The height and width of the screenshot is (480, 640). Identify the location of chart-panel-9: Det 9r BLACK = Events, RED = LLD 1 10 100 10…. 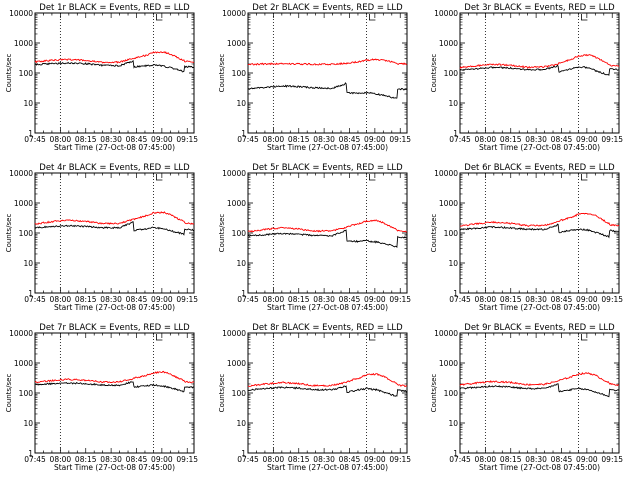
(526, 397).